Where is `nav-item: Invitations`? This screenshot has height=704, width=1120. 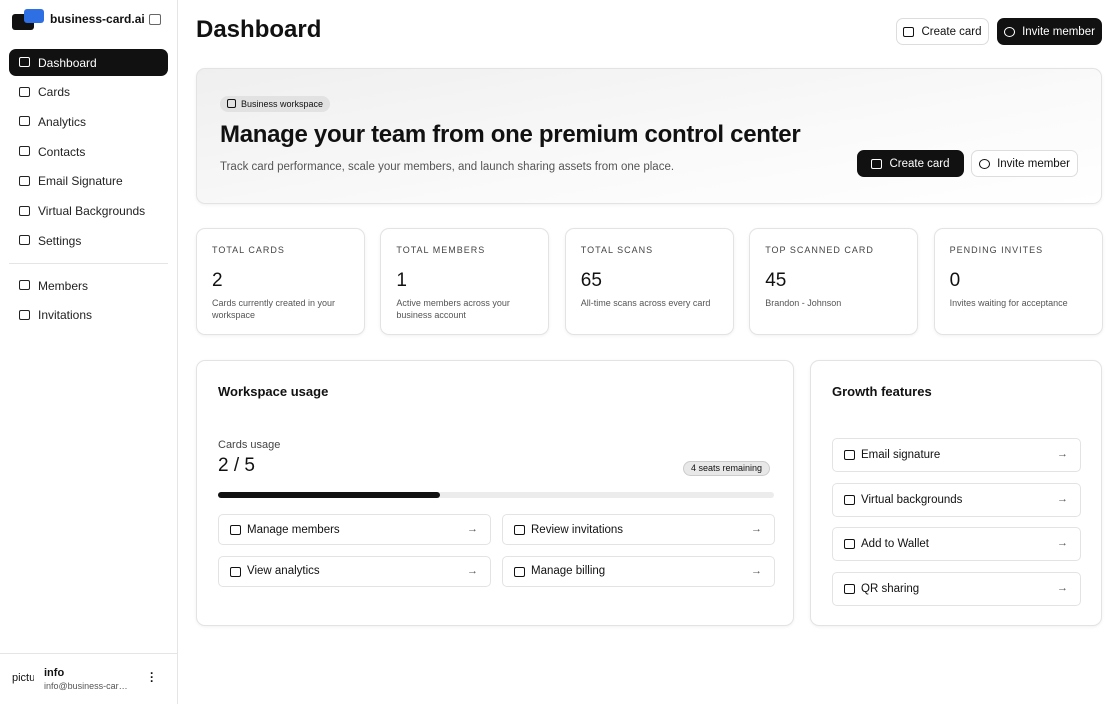
nav-item: Invitations is located at coordinates (88, 315).